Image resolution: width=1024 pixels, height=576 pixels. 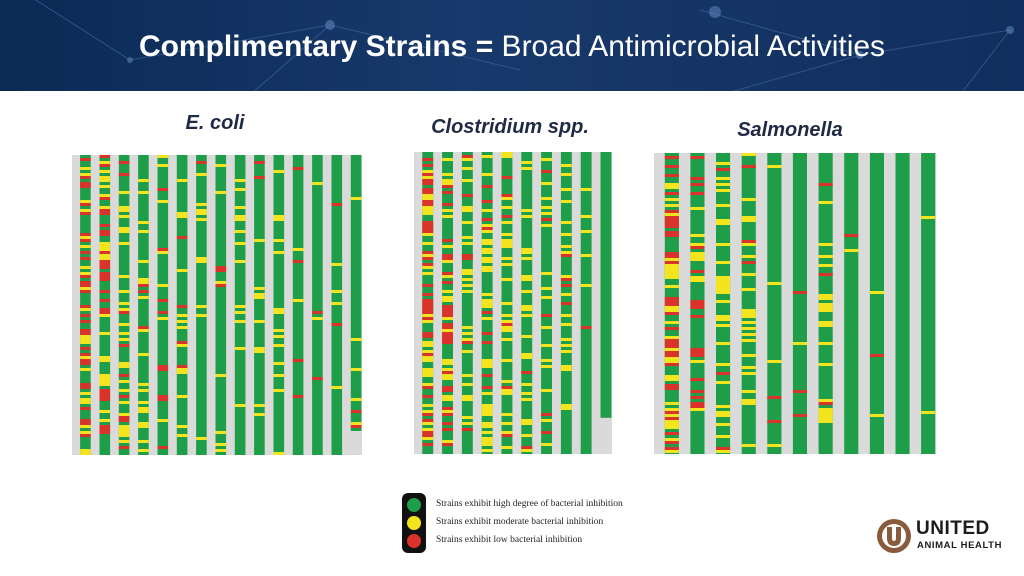 What do you see at coordinates (960, 545) in the screenshot?
I see `logo-subtitle: ANIMAL HEALTH` at bounding box center [960, 545].